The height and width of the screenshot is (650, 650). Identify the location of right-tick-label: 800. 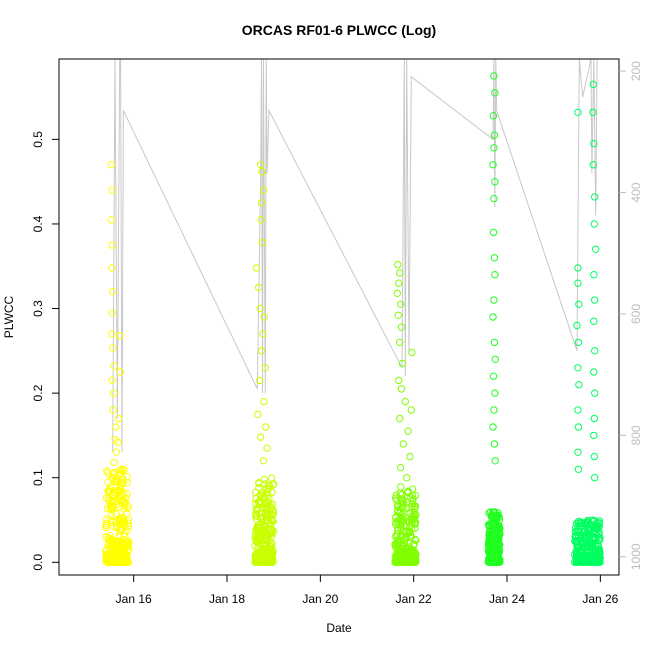
(636, 435).